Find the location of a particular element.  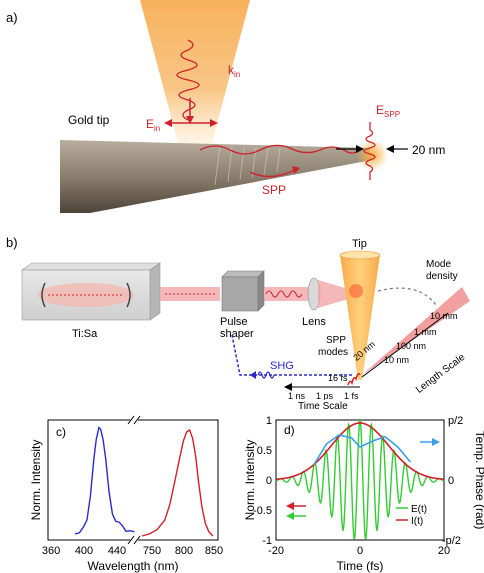

time-tick-2: 1 ps is located at coordinates (325, 395).